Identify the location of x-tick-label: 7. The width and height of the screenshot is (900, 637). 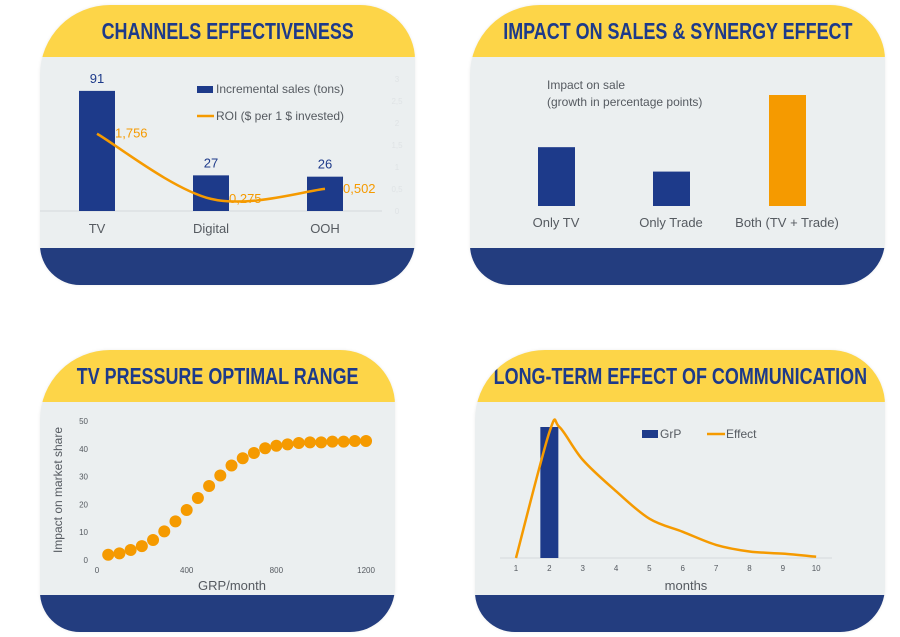
(716, 568).